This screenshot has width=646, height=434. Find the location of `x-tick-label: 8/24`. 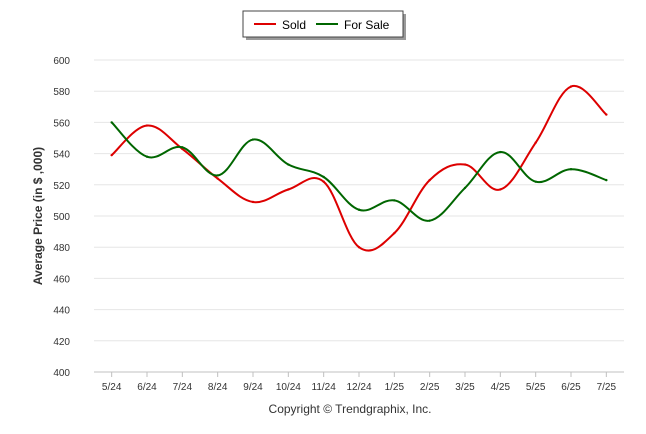

x-tick-label: 8/24 is located at coordinates (218, 387).